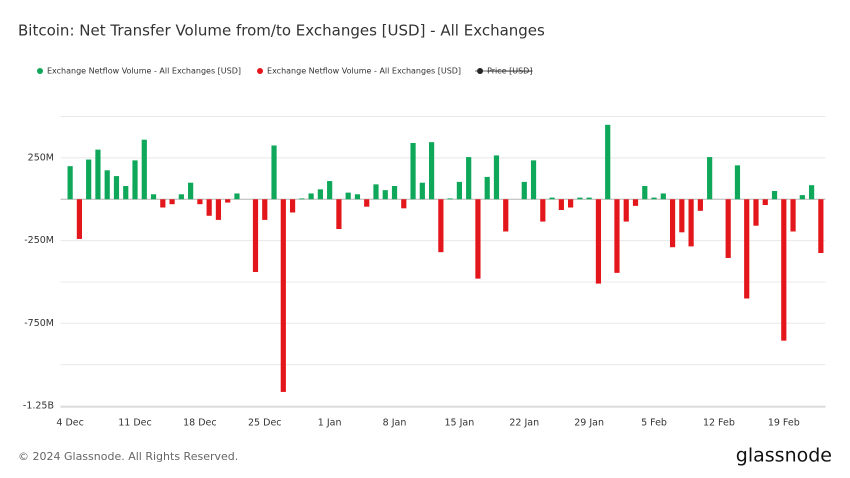  I want to click on x-tick-label: 15 Jan, so click(460, 423).